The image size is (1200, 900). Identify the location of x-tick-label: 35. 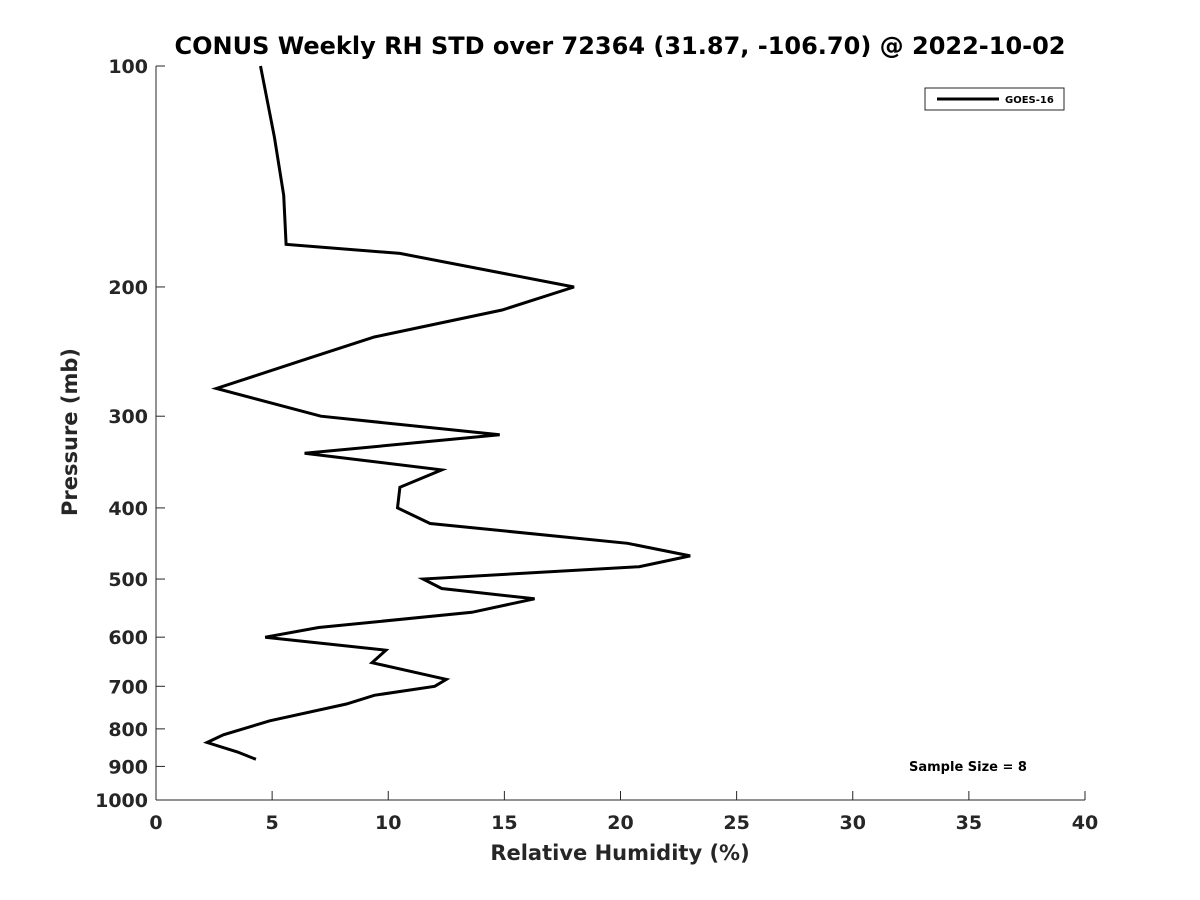
(969, 823).